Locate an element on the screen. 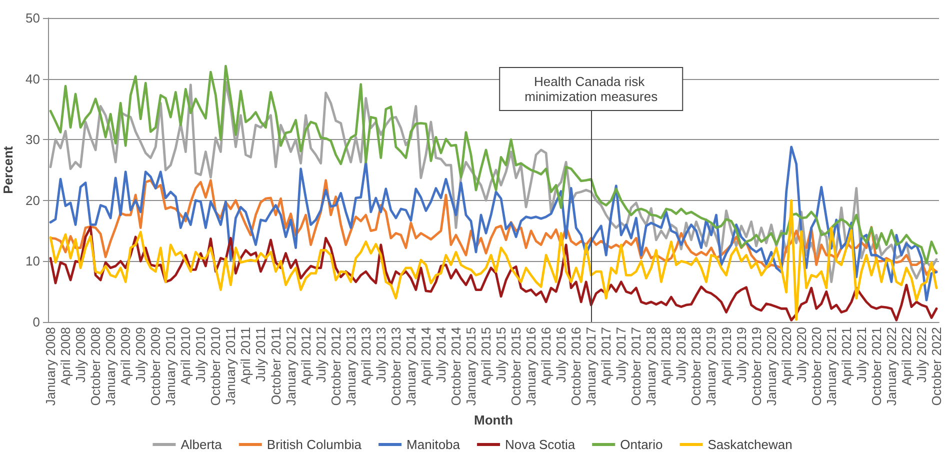 The height and width of the screenshot is (459, 945). x-tick-label: January 2022 is located at coordinates (891, 366).